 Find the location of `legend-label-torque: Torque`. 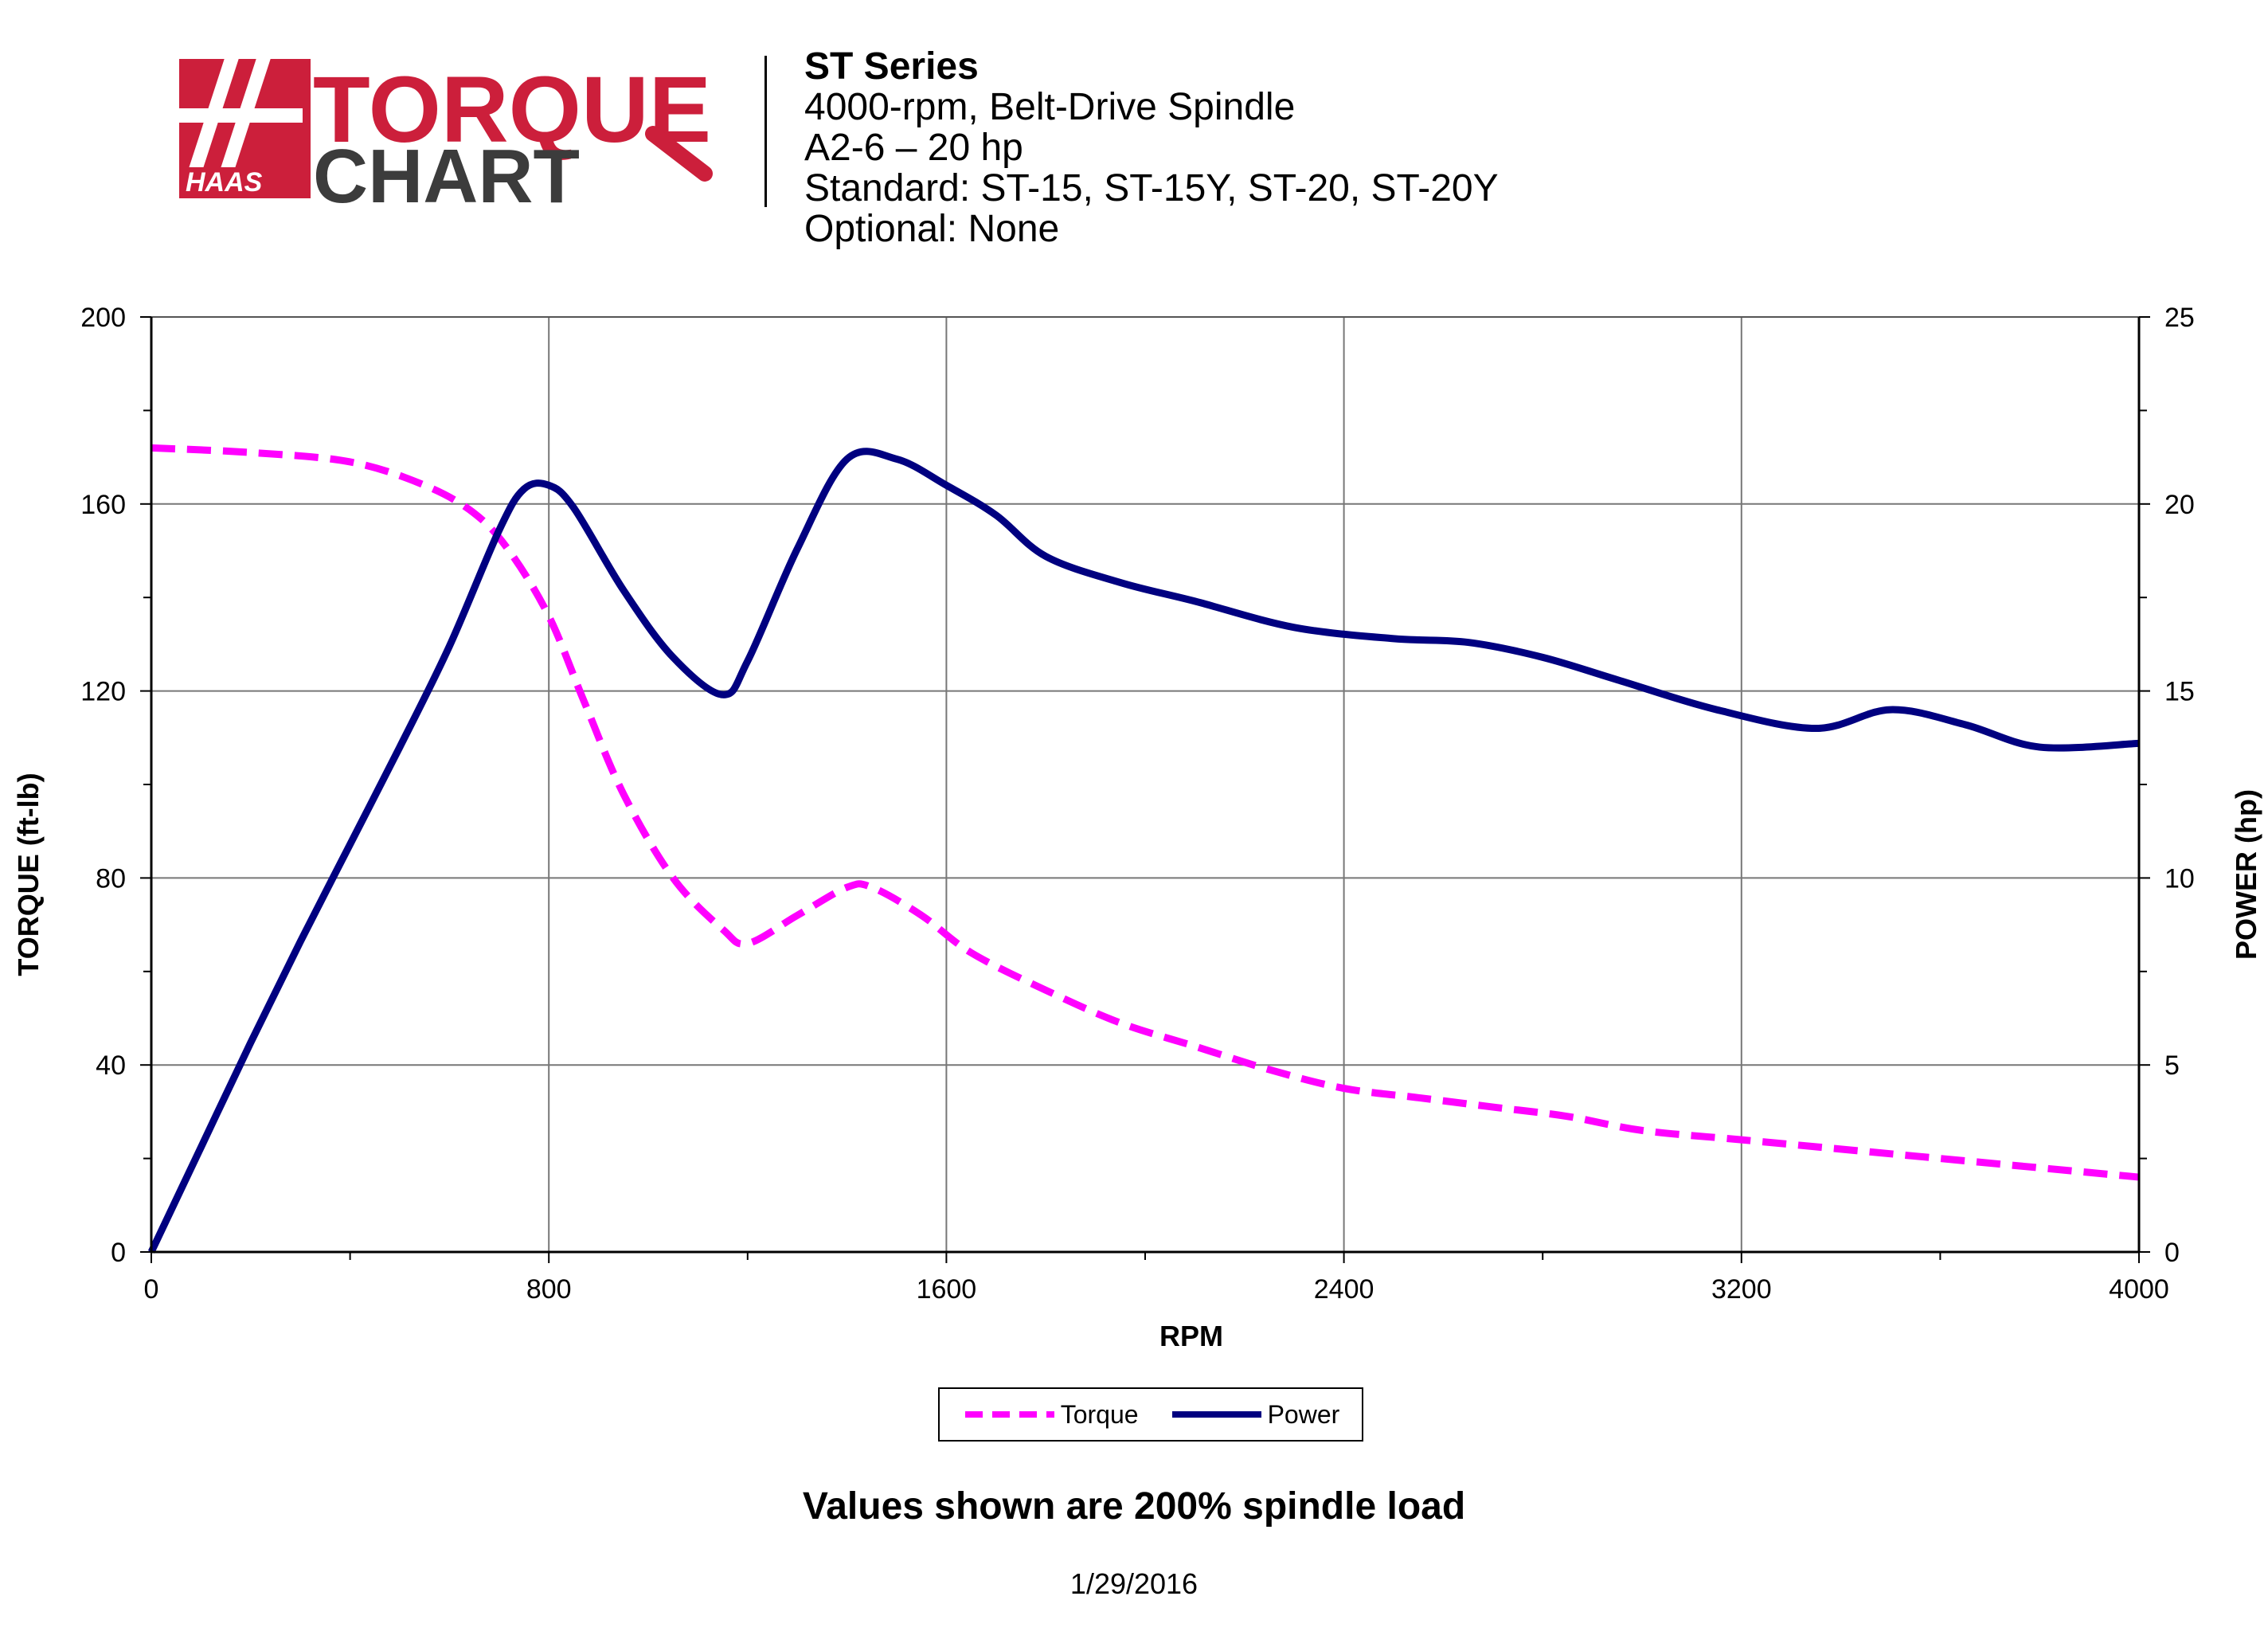

legend-label-torque: Torque is located at coordinates (1099, 1414).